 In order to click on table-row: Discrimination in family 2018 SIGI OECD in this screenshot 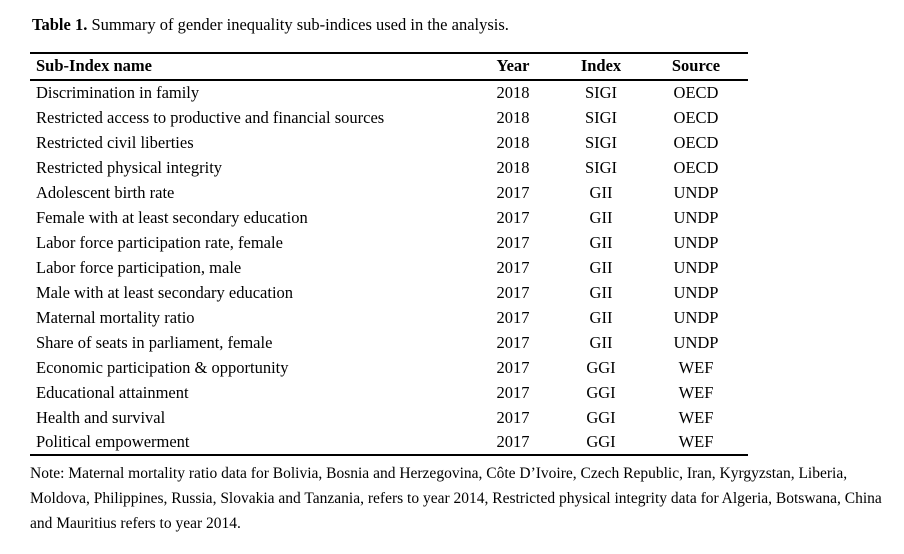, I will do `click(389, 92)`.